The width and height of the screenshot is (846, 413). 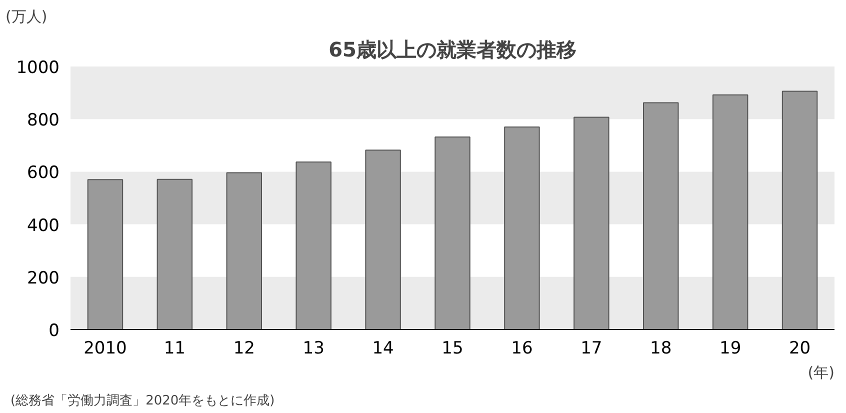 What do you see at coordinates (591, 348) in the screenshot?
I see `x-tick-label: 17` at bounding box center [591, 348].